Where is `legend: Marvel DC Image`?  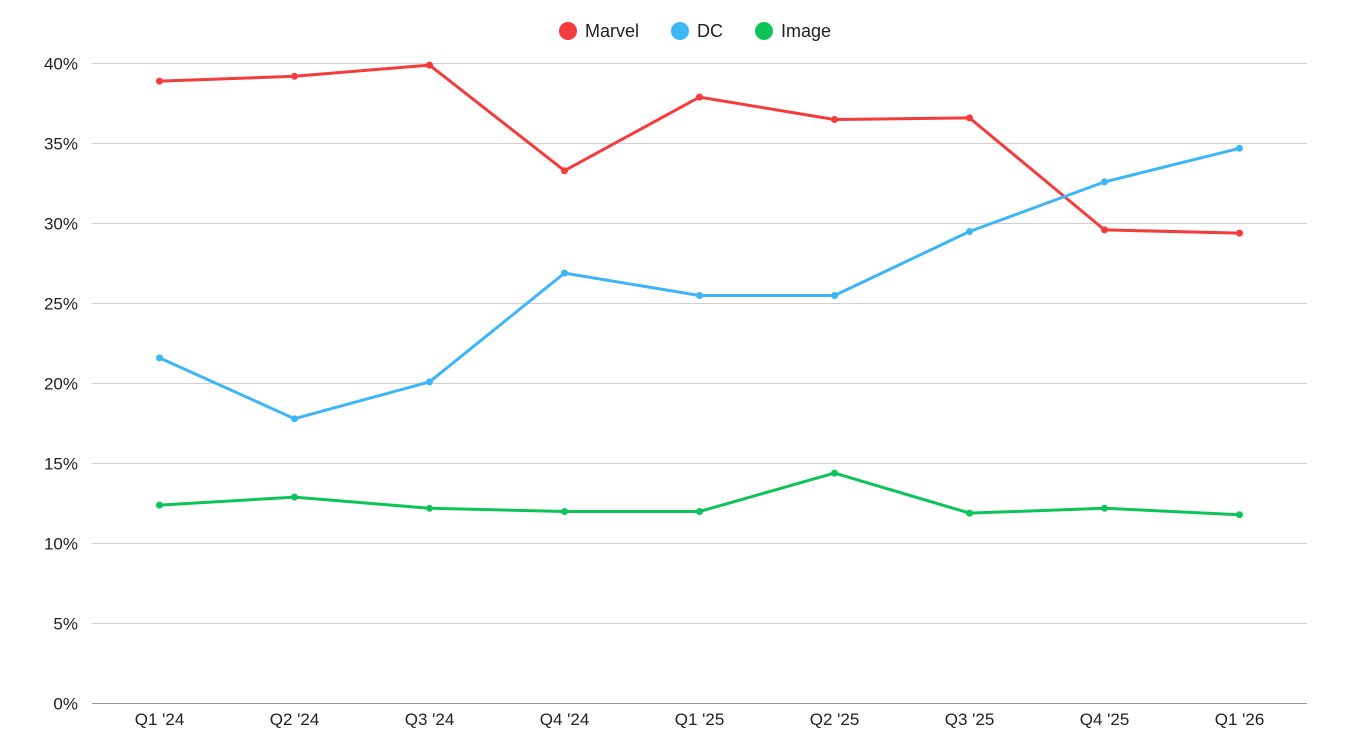 legend: Marvel DC Image is located at coordinates (694, 31).